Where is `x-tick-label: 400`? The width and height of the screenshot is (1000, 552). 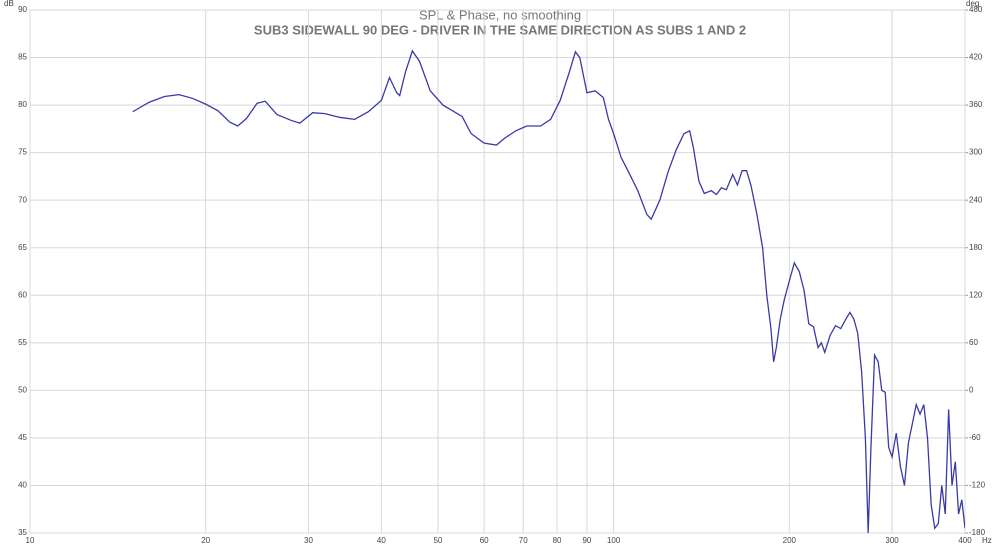 x-tick-label: 400 is located at coordinates (965, 540).